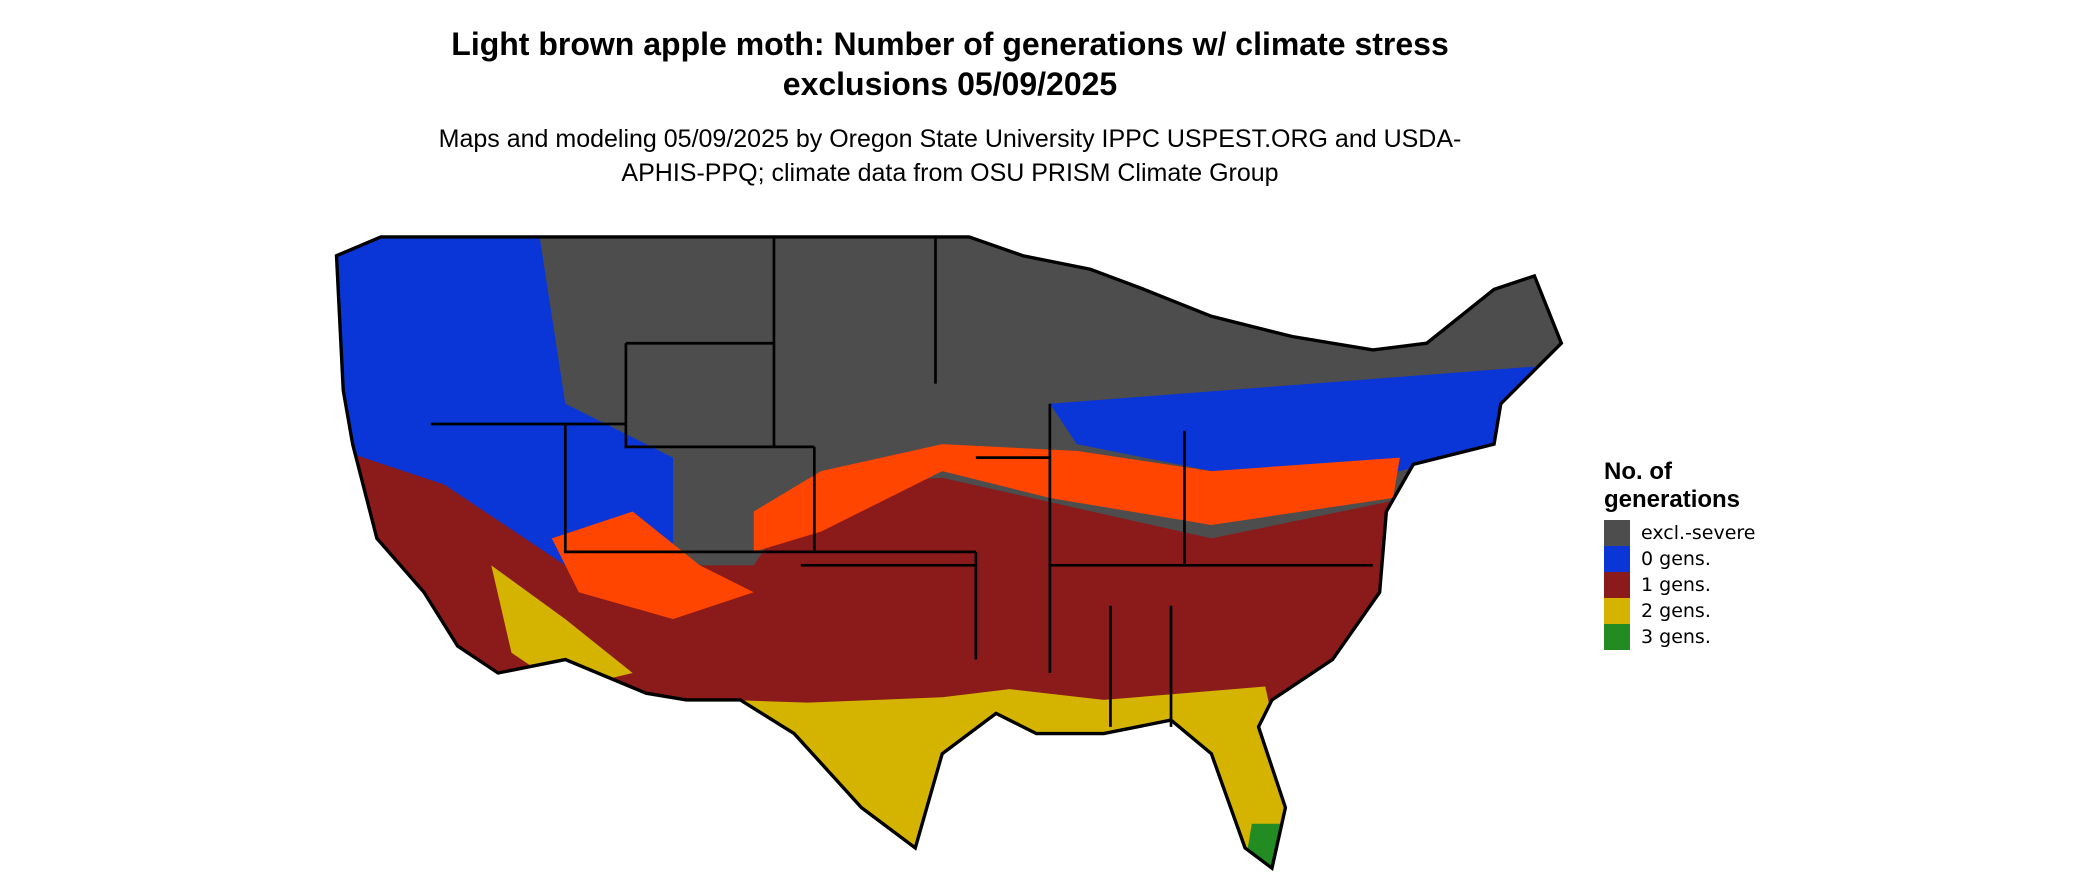  What do you see at coordinates (1676, 559) in the screenshot?
I see `legend-label: 0 gens.` at bounding box center [1676, 559].